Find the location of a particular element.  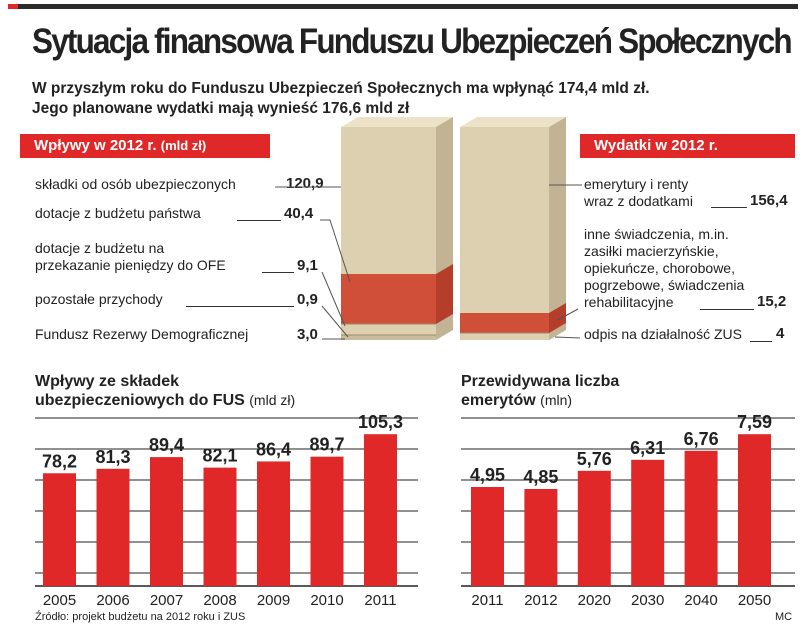

data-label: 4,85 is located at coordinates (540, 477).